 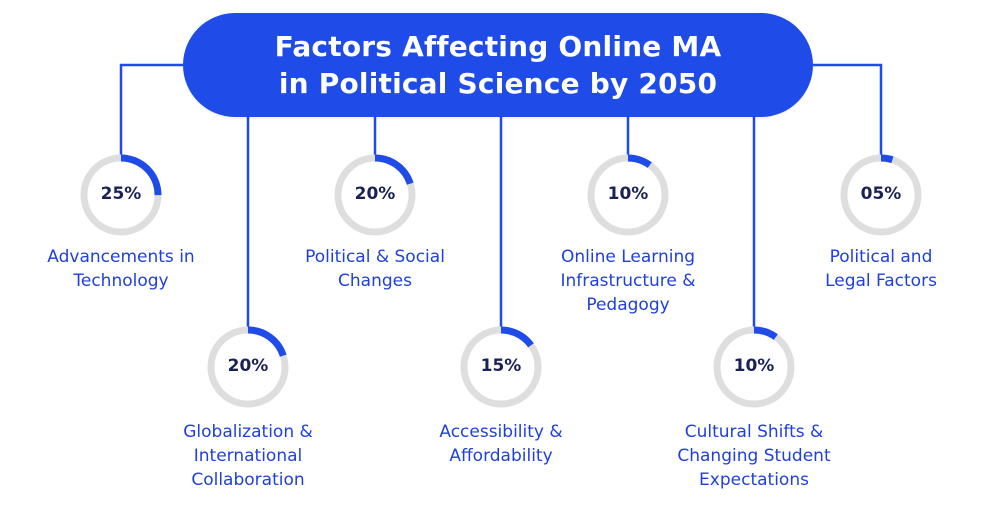 I want to click on factor-label: Advancements in Technology, so click(x=121, y=269).